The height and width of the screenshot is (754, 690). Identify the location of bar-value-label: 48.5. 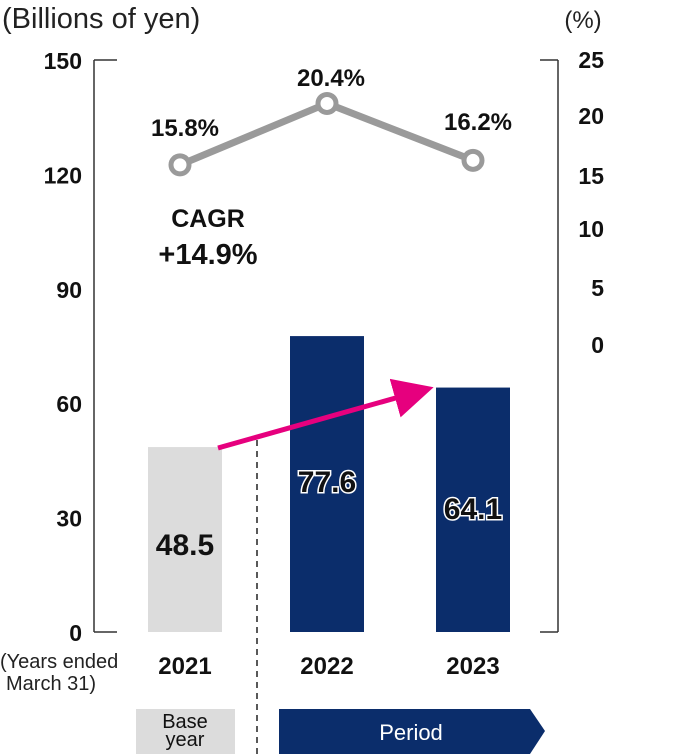
(185, 545).